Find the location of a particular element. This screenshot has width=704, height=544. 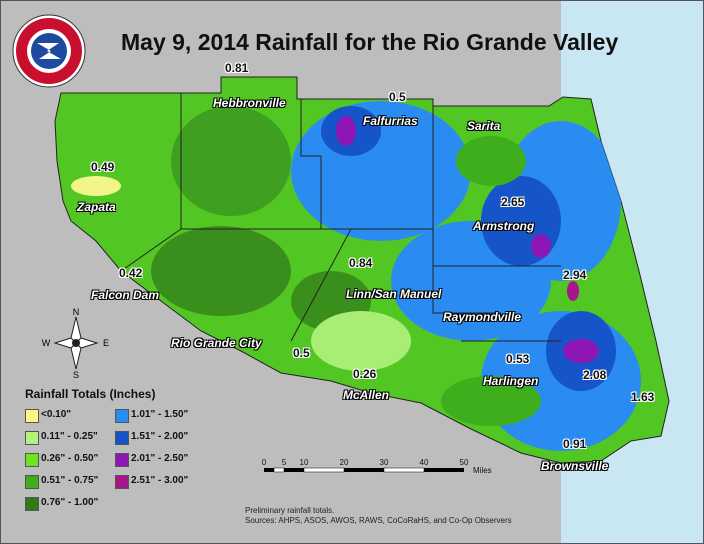

rainfall-value: 2.94 is located at coordinates (575, 275).